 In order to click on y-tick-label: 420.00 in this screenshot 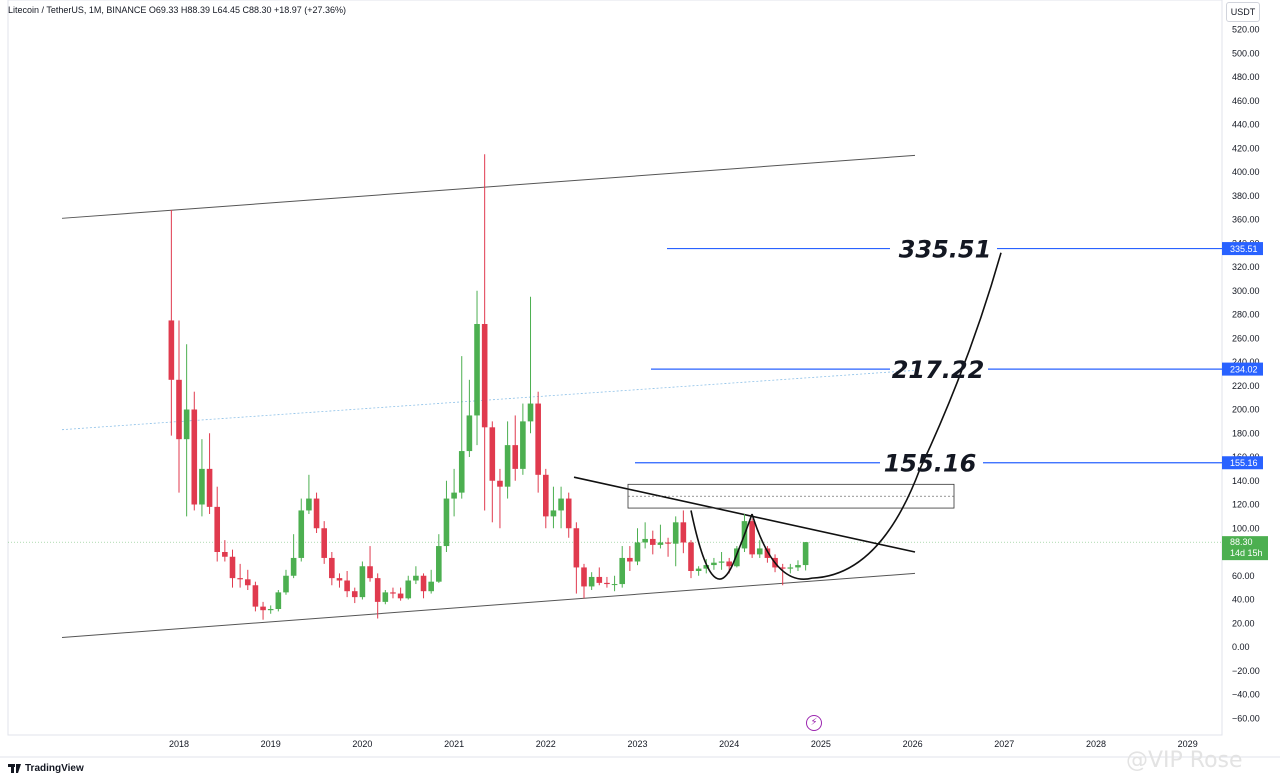, I will do `click(1246, 148)`.